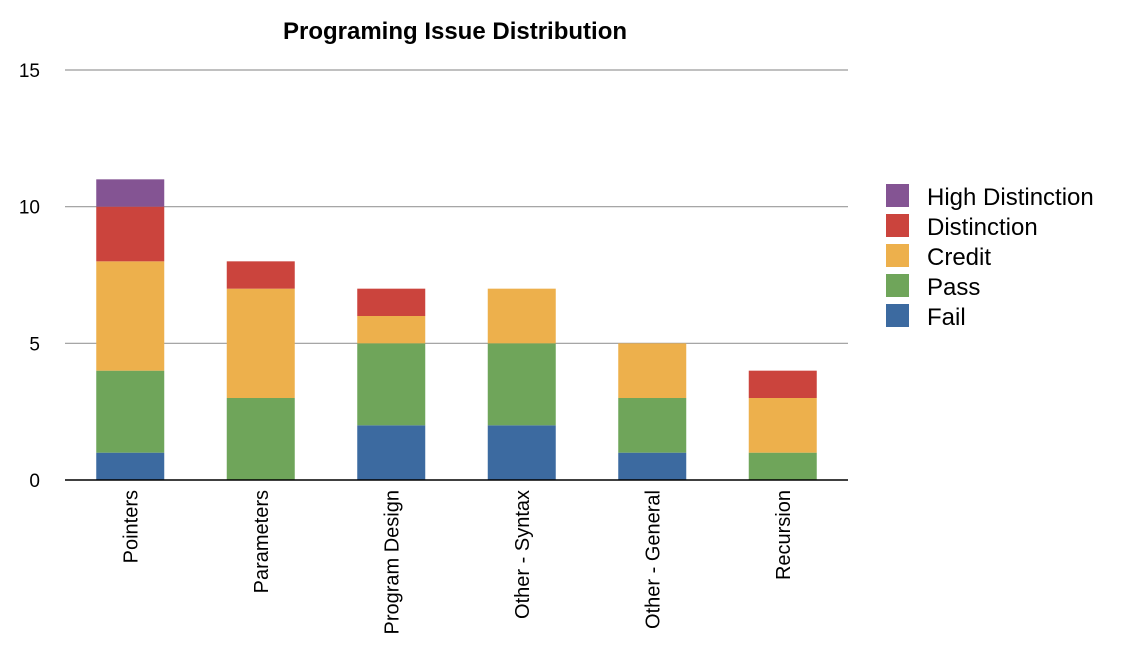  Describe the element at coordinates (897, 255) in the screenshot. I see `legend-swatch-credit` at that location.